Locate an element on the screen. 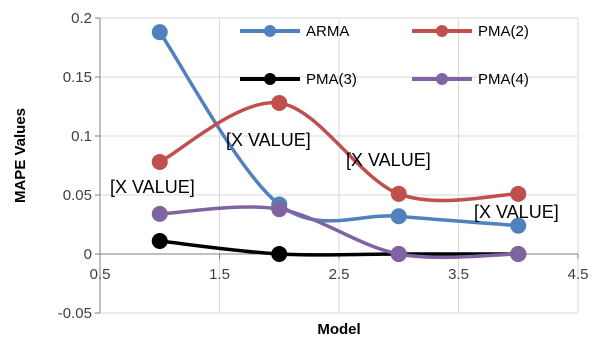  legend-item: PMA(2) is located at coordinates (470, 31).